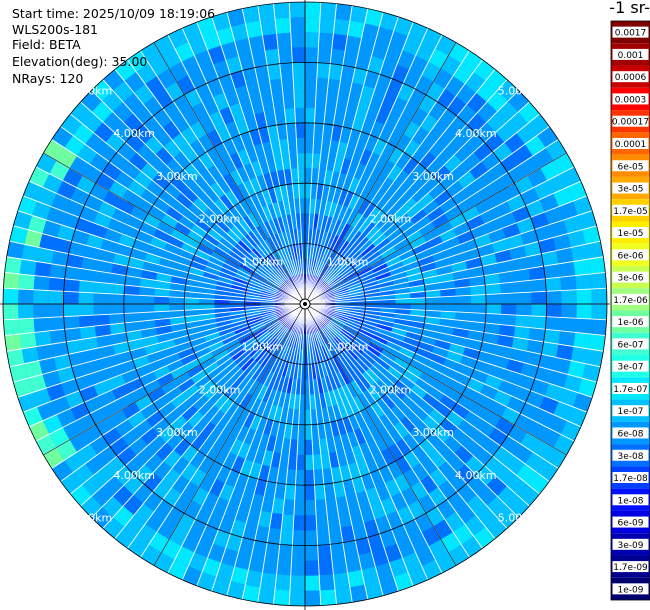 The image size is (650, 610). What do you see at coordinates (630, 121) in the screenshot?
I see `colorbar-tick-box` at bounding box center [630, 121].